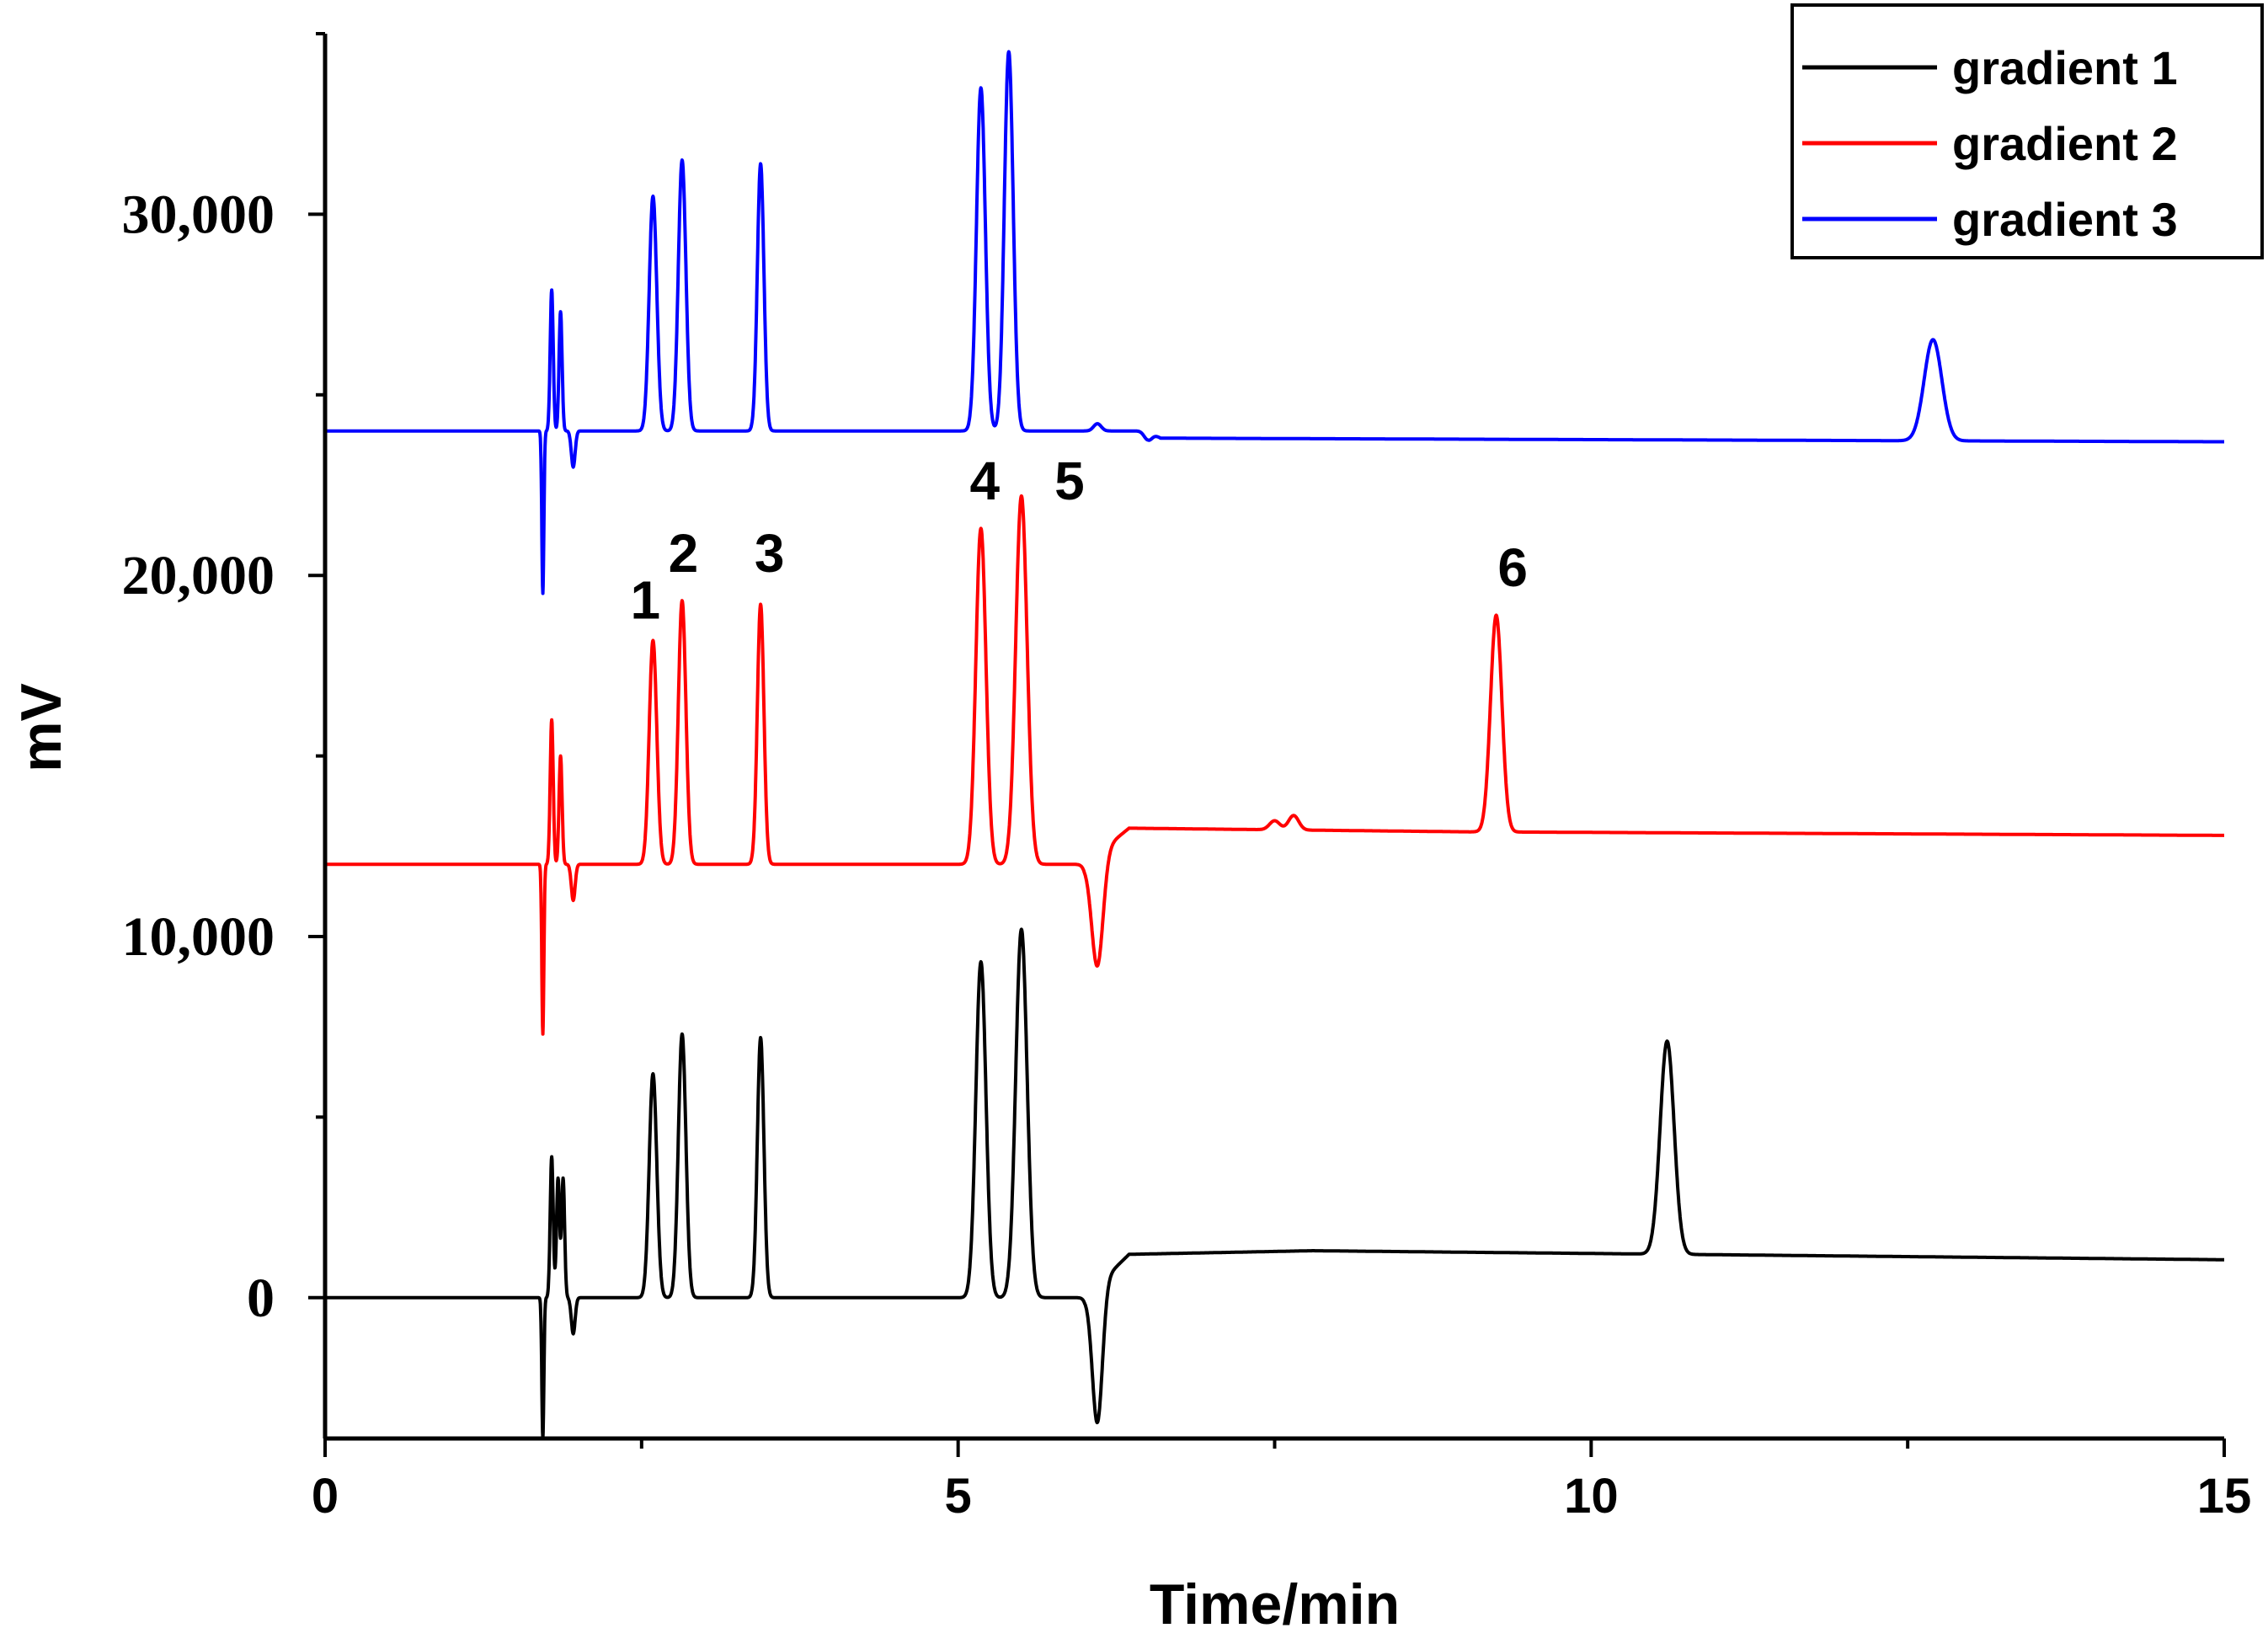 This screenshot has width=2268, height=1644. I want to click on x-tick-label: 5, so click(958, 1497).